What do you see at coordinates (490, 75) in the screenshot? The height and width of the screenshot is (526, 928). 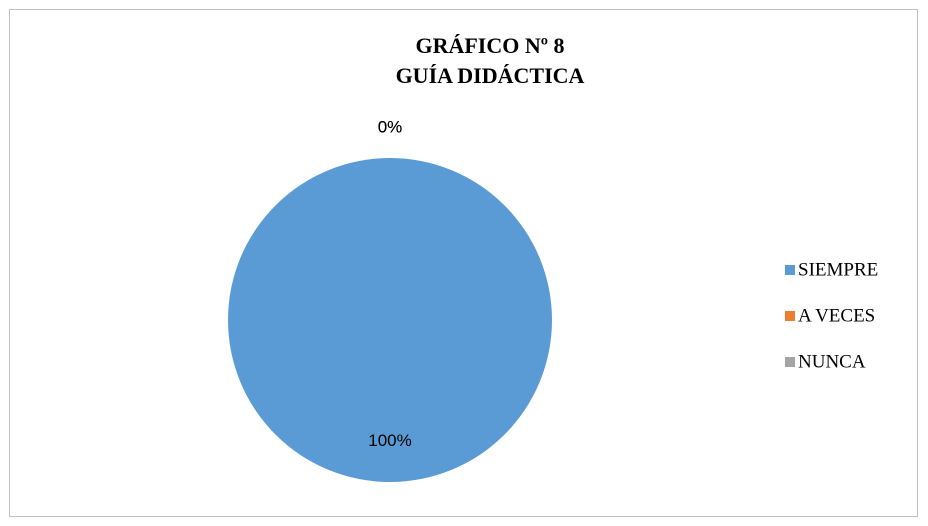 I see `chart-title: GUÍA DIDÁCTICA` at bounding box center [490, 75].